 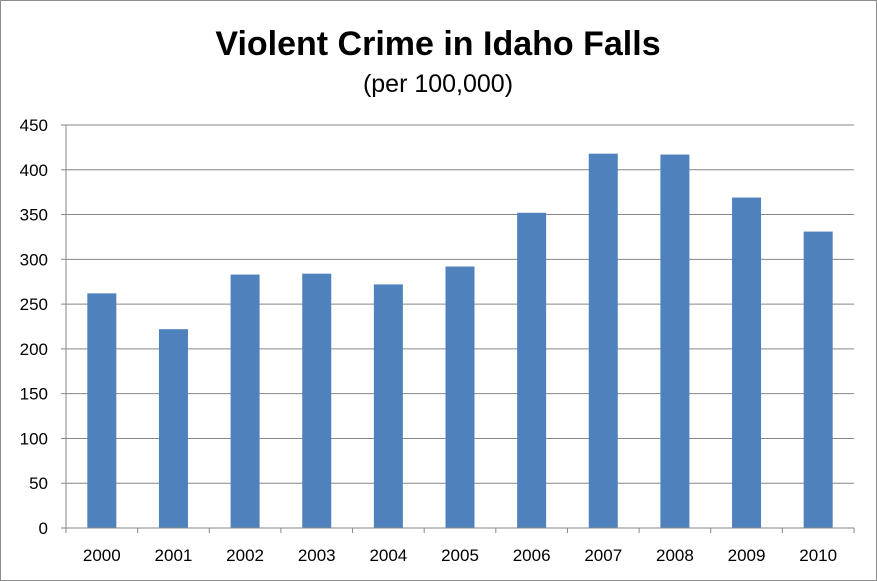 I want to click on y-tick-label: 400, so click(x=34, y=170).